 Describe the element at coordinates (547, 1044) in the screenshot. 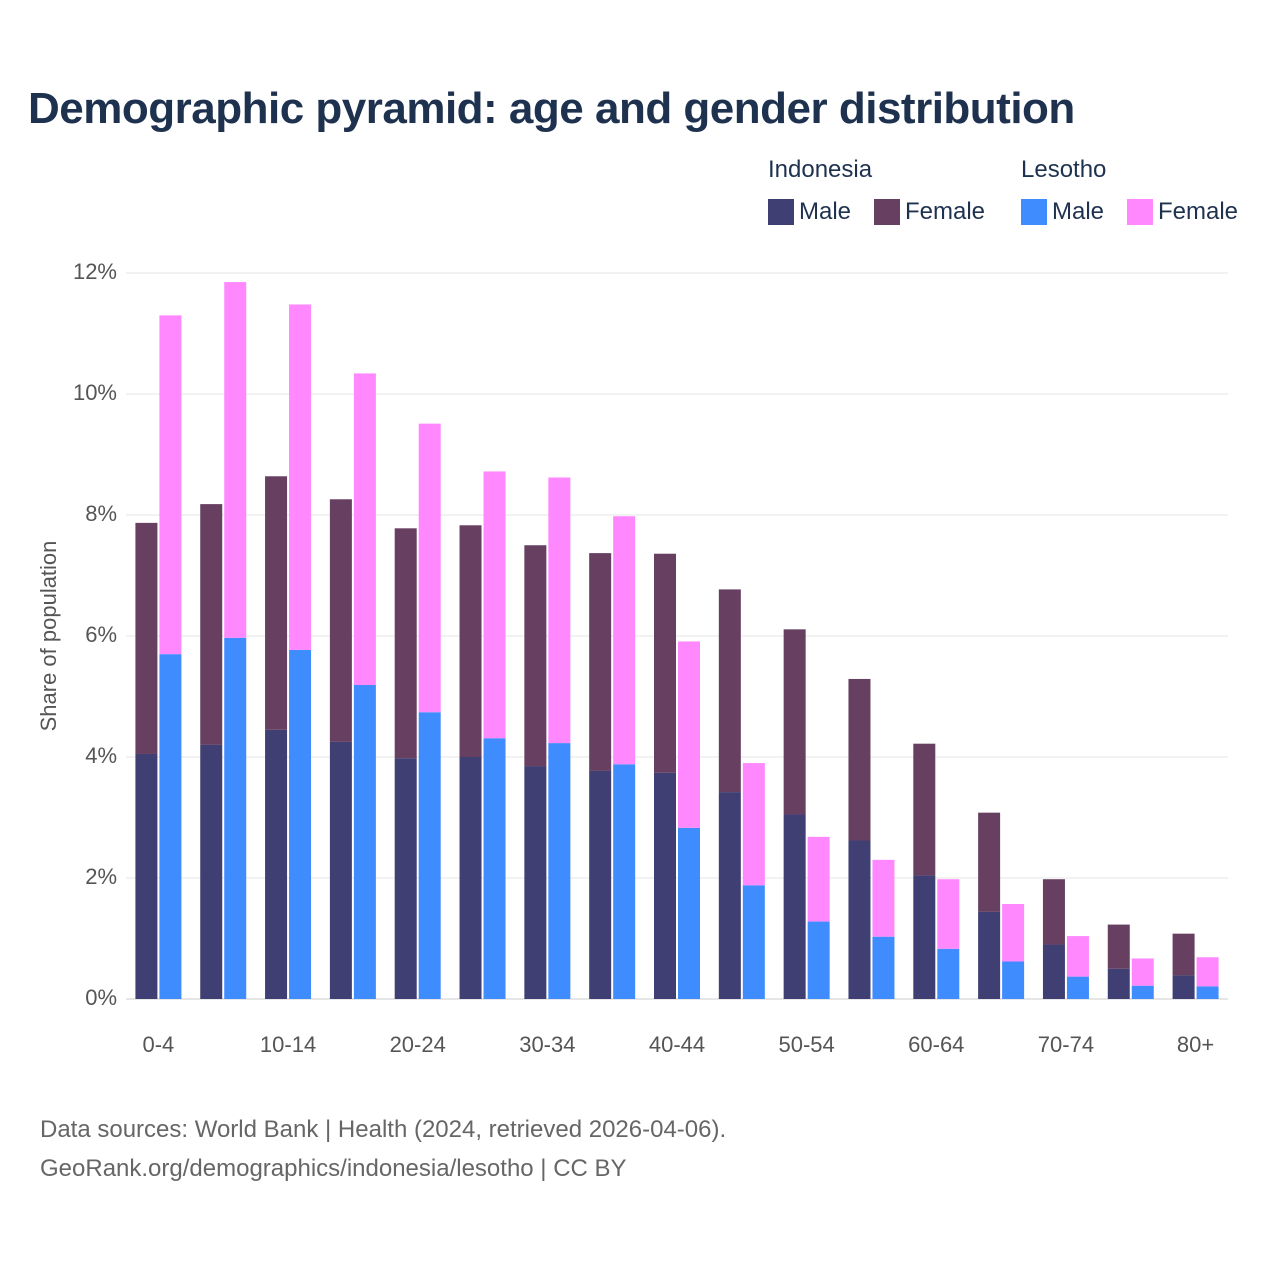

I see `x-tick-label: 30-34` at that location.